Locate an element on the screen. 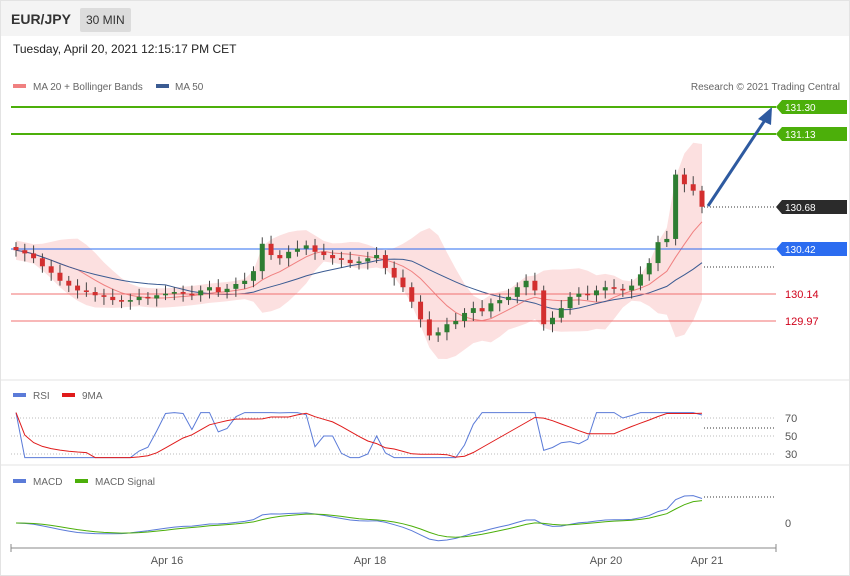  ma50-legend-swatch is located at coordinates (162, 86).